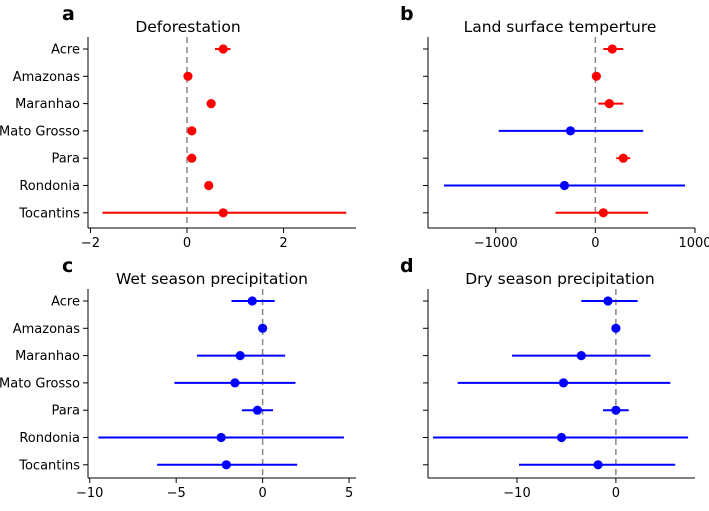 The image size is (709, 511). What do you see at coordinates (212, 279) in the screenshot?
I see `chart-title: Wet season precipitation` at bounding box center [212, 279].